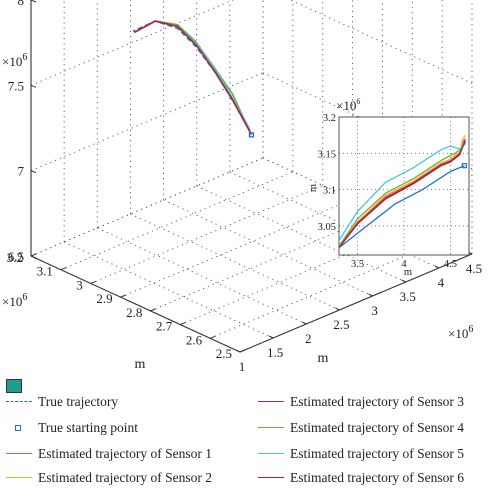 This screenshot has height=496, width=500. What do you see at coordinates (194, 339) in the screenshot?
I see `y-tick-label: 2.6` at bounding box center [194, 339].